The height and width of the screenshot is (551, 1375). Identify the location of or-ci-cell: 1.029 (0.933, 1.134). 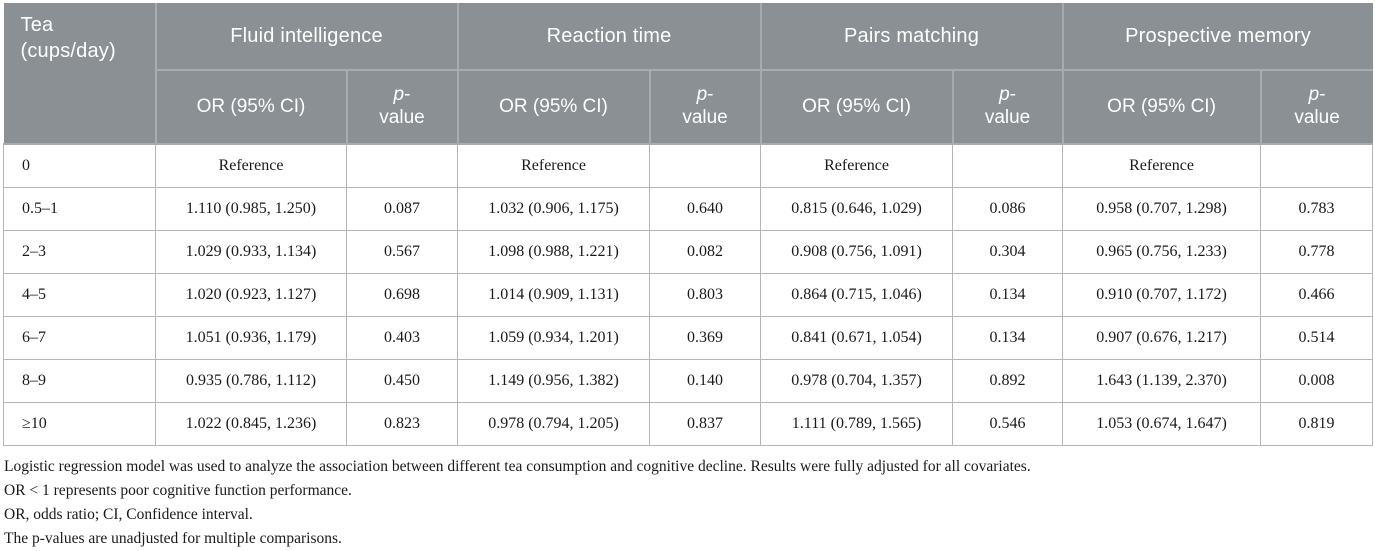
(251, 251).